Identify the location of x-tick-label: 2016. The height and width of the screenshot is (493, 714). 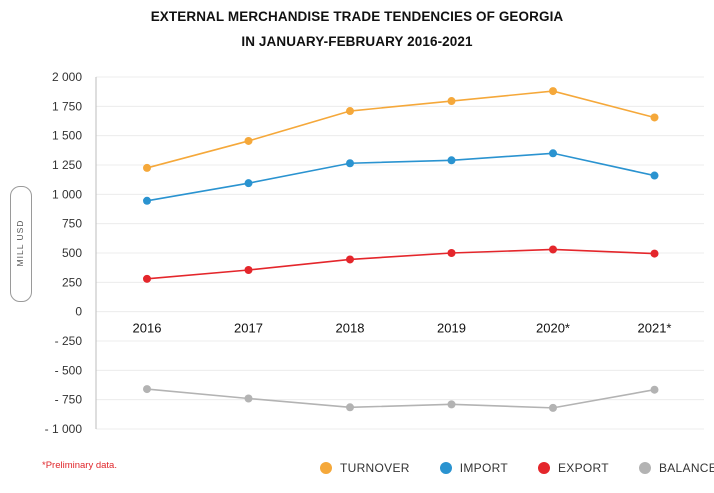
(147, 328).